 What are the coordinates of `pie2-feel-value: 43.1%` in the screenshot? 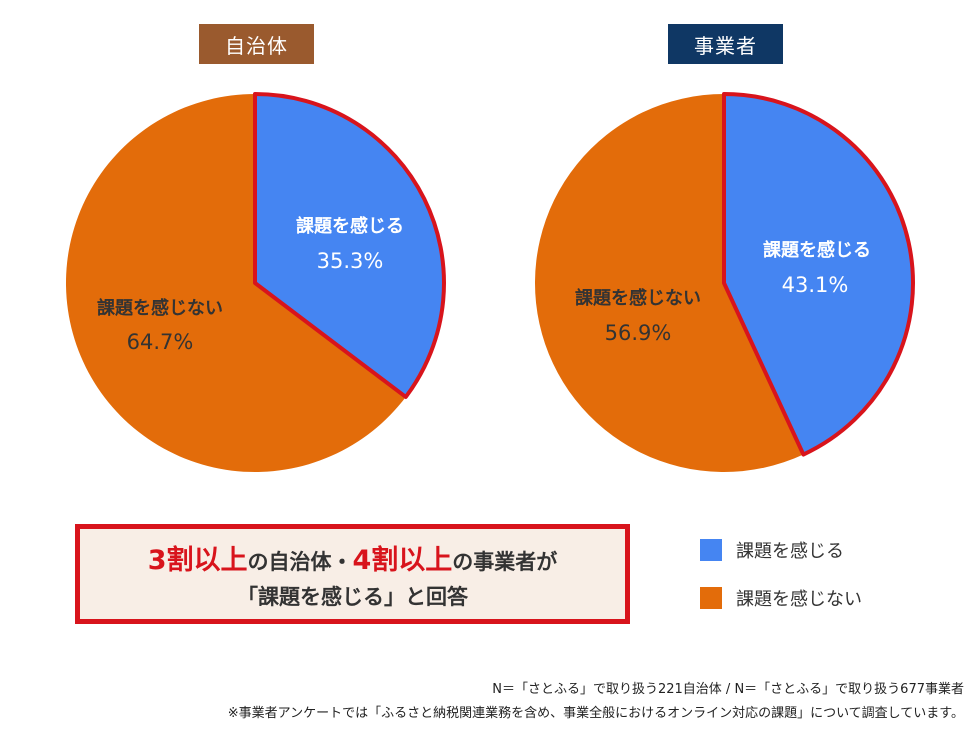 It's located at (815, 285).